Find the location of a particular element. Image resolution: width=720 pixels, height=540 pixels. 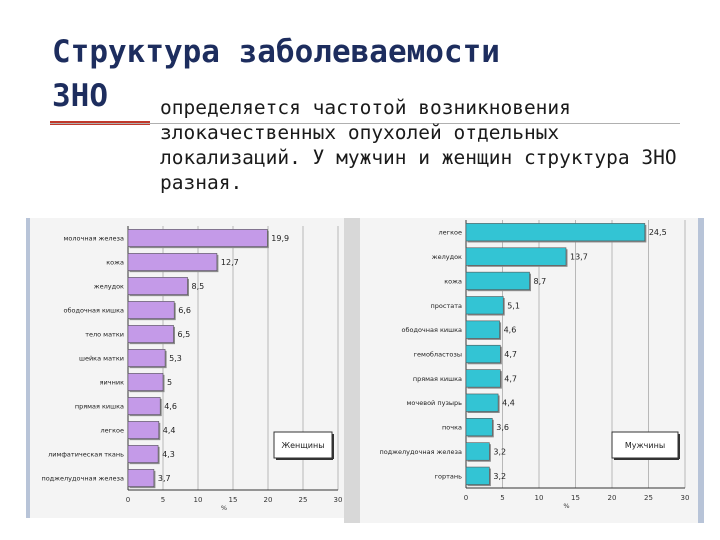

data-label: 12,7 is located at coordinates (230, 262).